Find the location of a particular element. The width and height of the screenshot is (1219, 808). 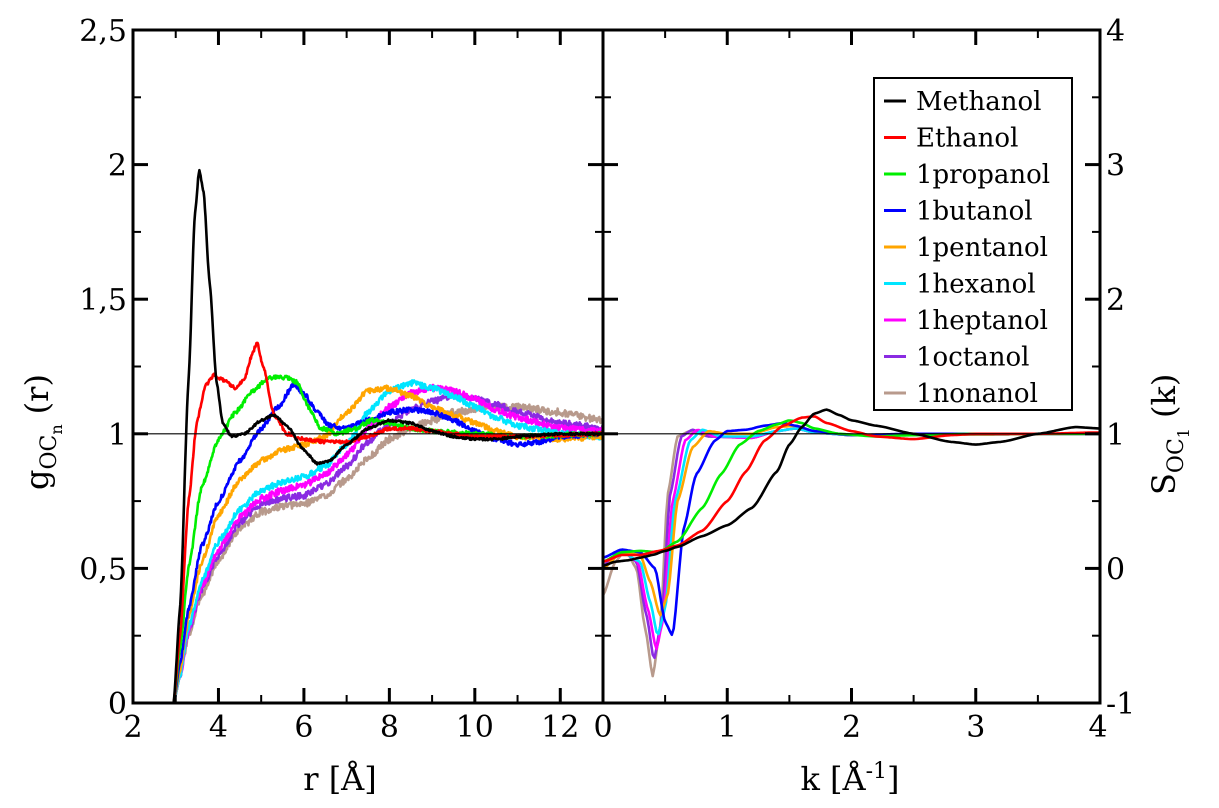

right-x-axis-label: k [Å-1] is located at coordinates (849, 778).